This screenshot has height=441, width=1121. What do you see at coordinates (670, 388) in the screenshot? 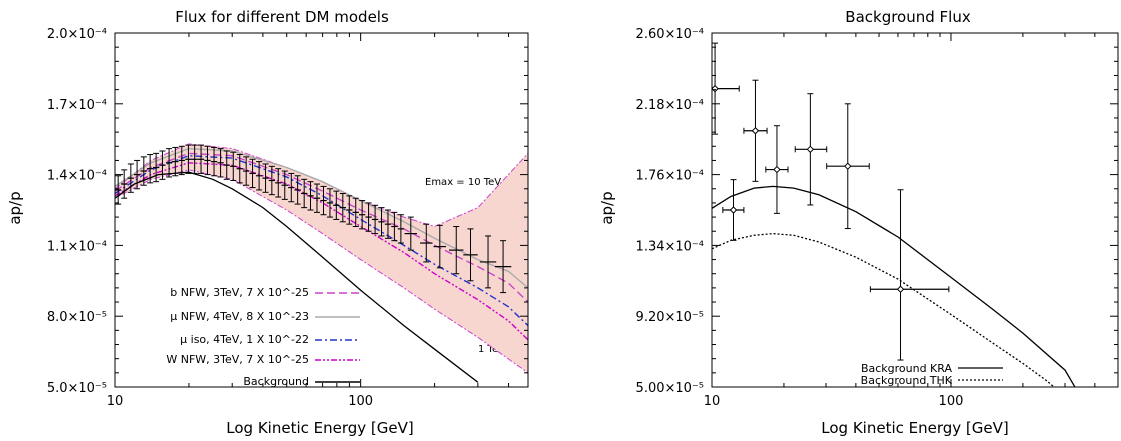
I see `y-tick-label: 5.00×10⁻⁵` at bounding box center [670, 388].